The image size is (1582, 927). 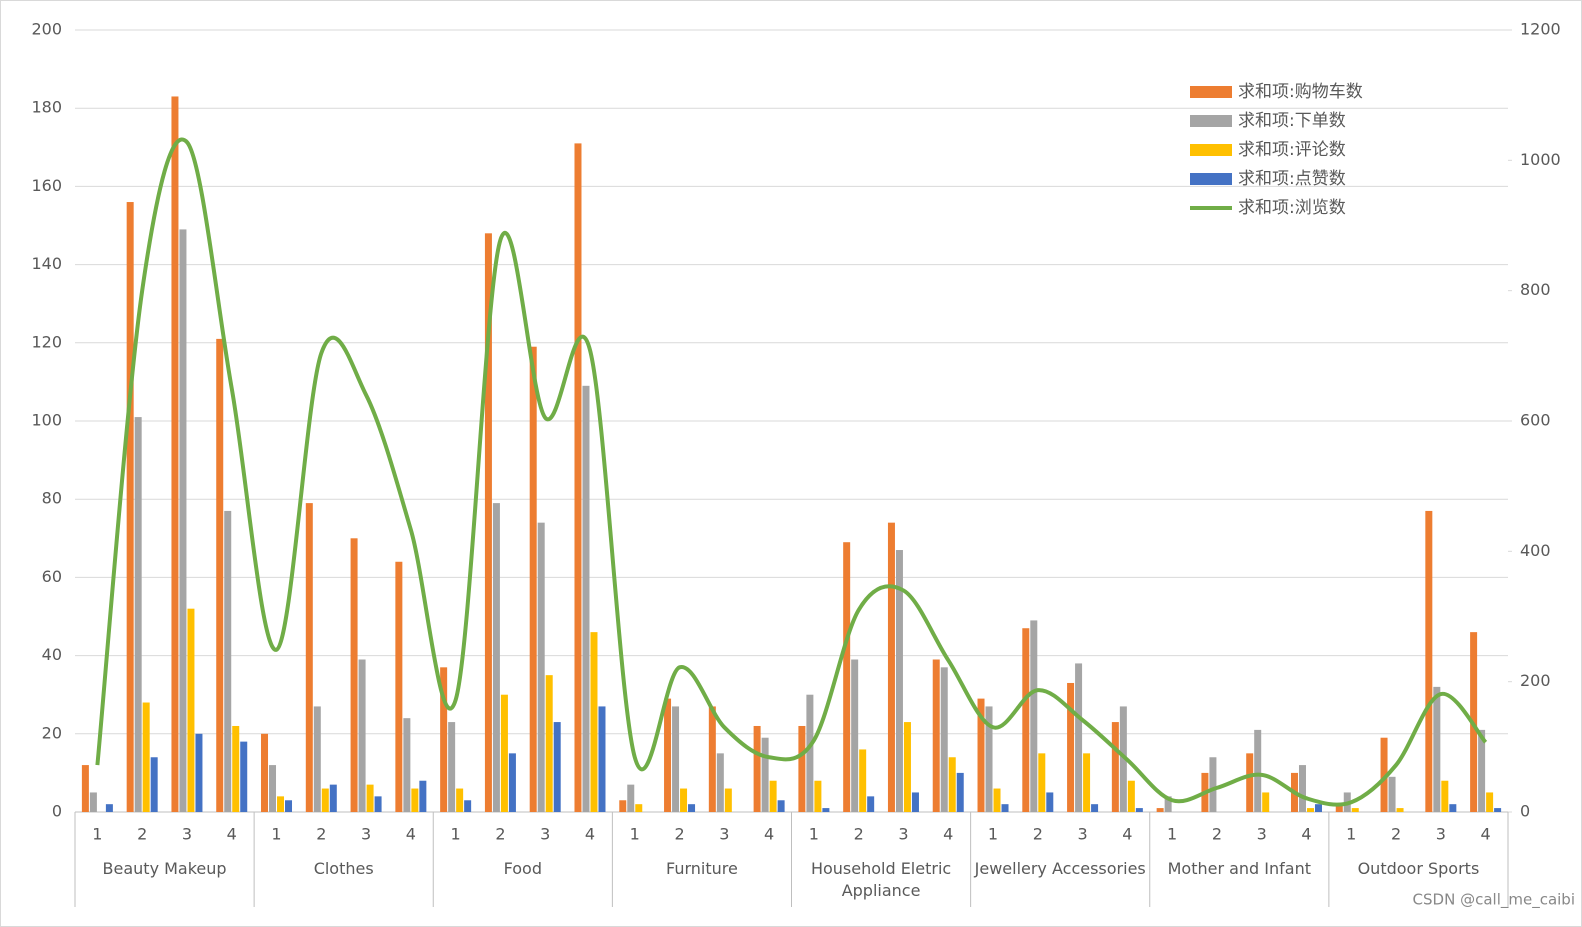 I want to click on group-label: Outdoor Sports, so click(x=1418, y=868).